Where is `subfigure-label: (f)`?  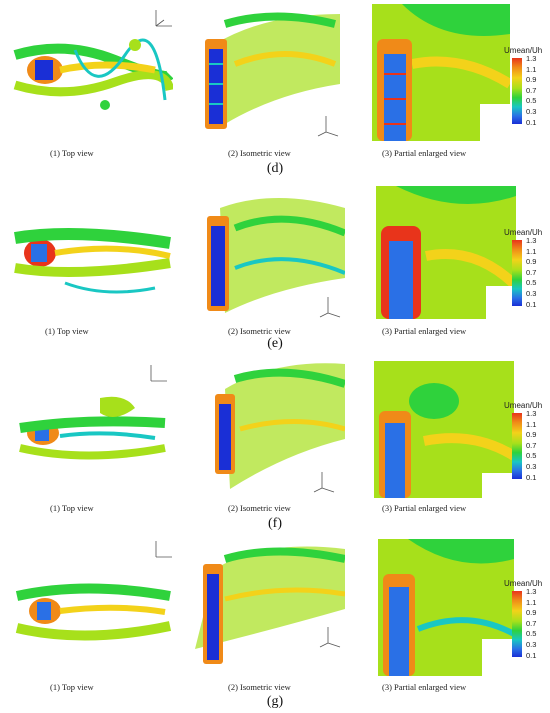
subfigure-label: (f) is located at coordinates (275, 523).